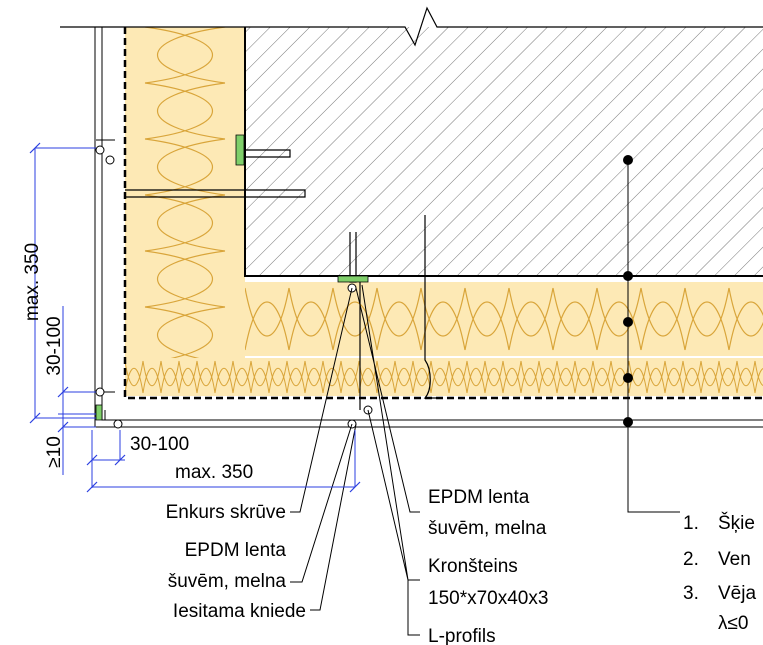  Describe the element at coordinates (737, 593) in the screenshot. I see `legend-text: Vēja` at that location.